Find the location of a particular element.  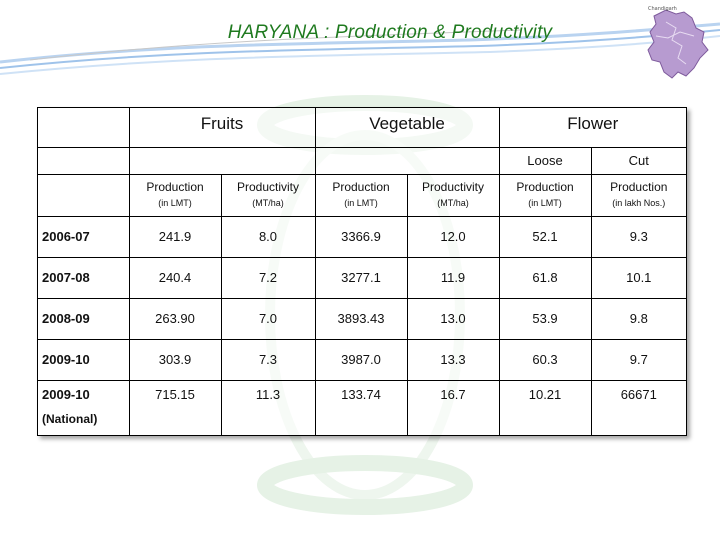

group-vegetable: Vegetable is located at coordinates (407, 127).